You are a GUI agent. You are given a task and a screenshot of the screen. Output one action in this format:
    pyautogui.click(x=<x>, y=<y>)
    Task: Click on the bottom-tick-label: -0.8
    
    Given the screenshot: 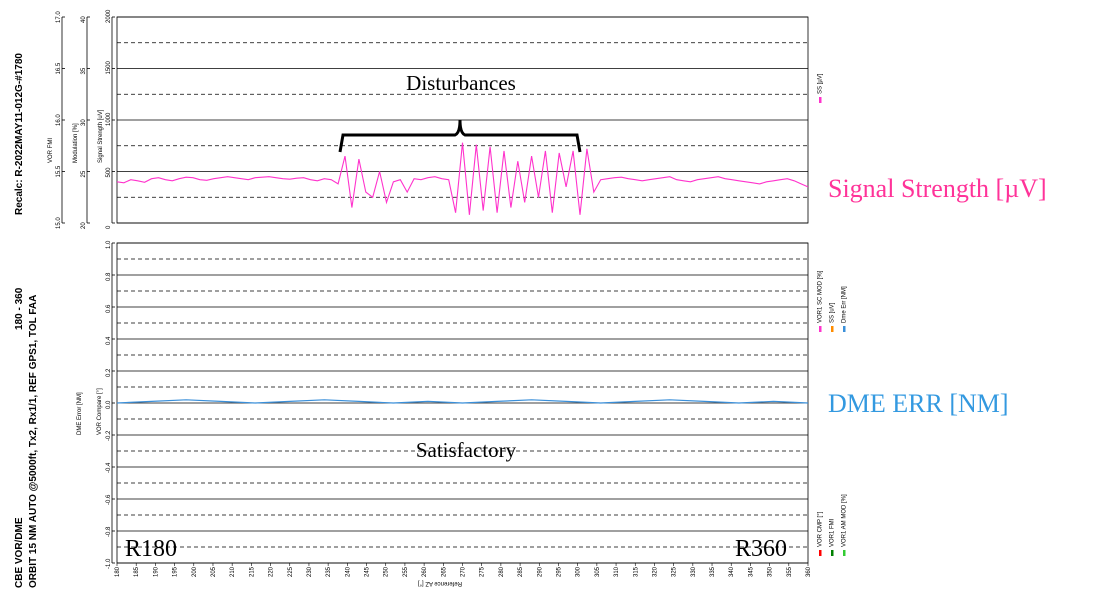 What is the action you would take?
    pyautogui.click(x=109, y=531)
    